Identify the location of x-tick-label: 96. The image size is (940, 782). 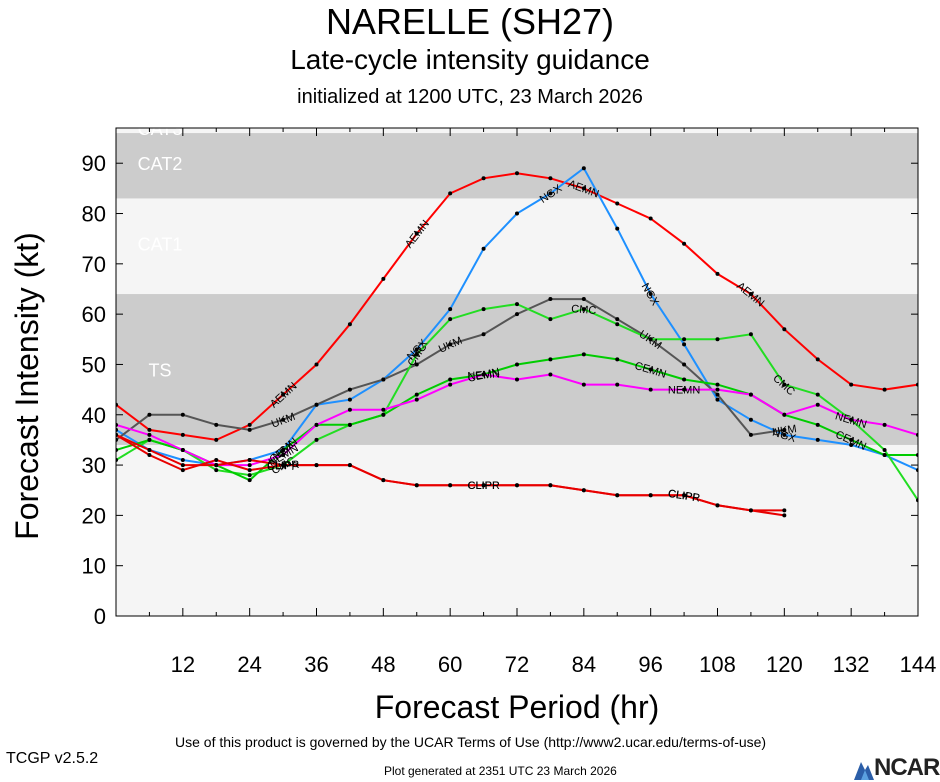
(650, 664).